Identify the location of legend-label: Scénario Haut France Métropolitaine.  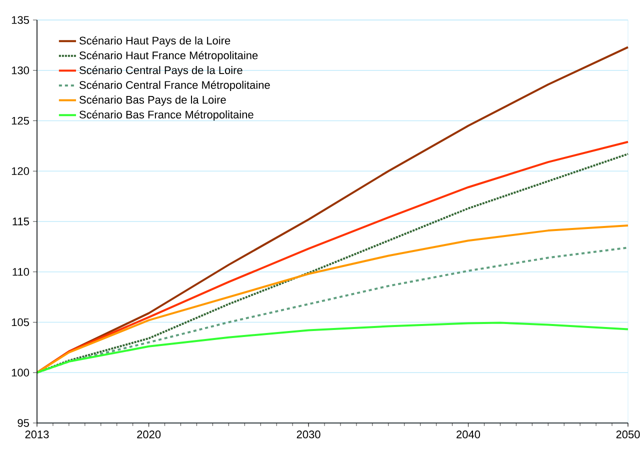
(169, 56).